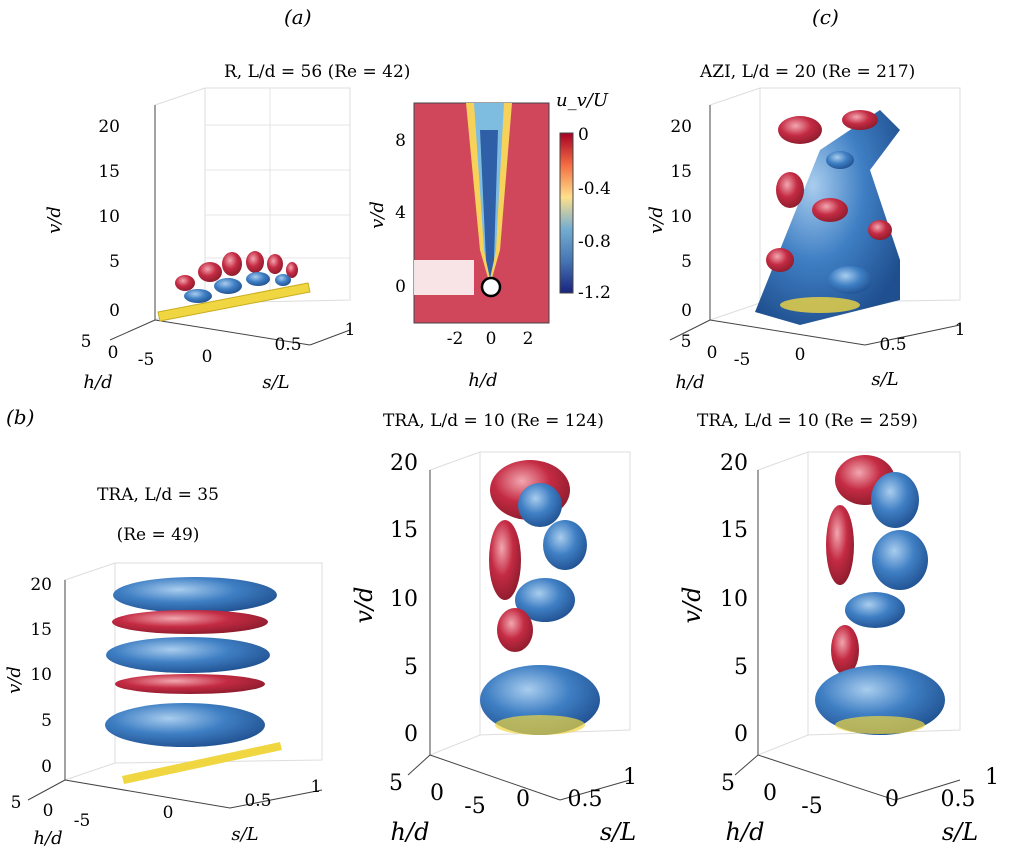 The image size is (1012, 850). Describe the element at coordinates (97, 382) in the screenshot. I see `plot-a-zlabel: h/d` at that location.